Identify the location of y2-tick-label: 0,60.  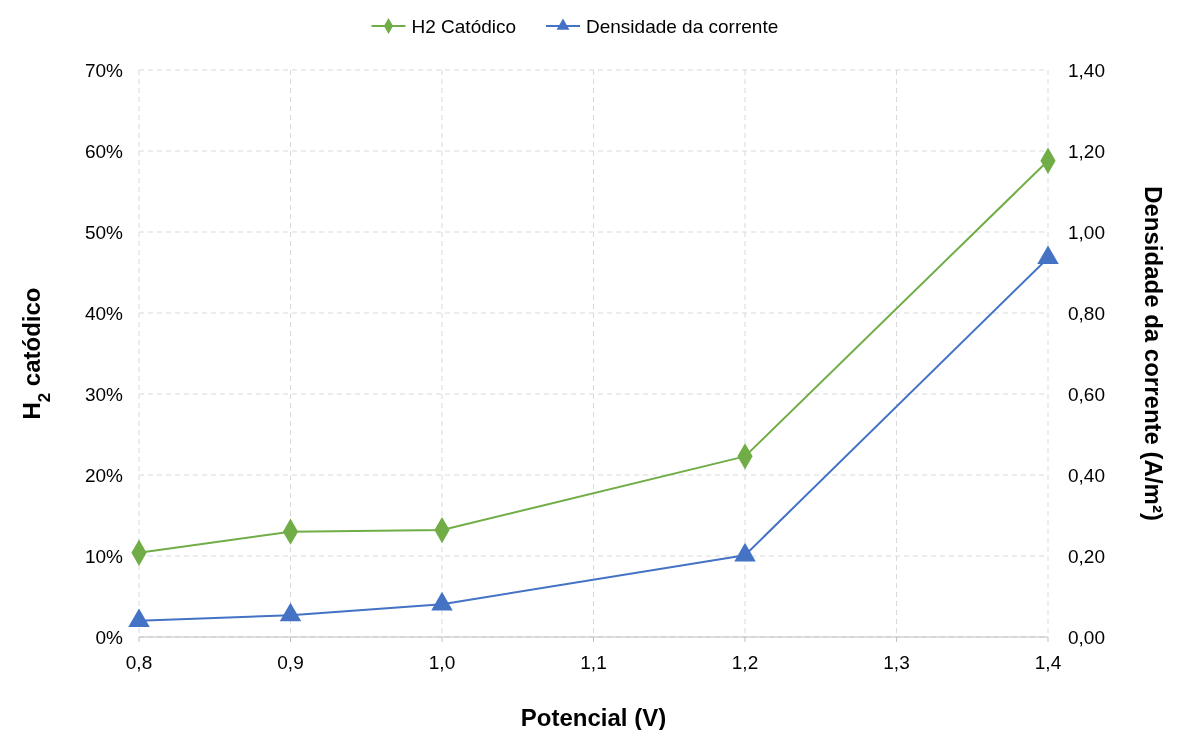
(1086, 394).